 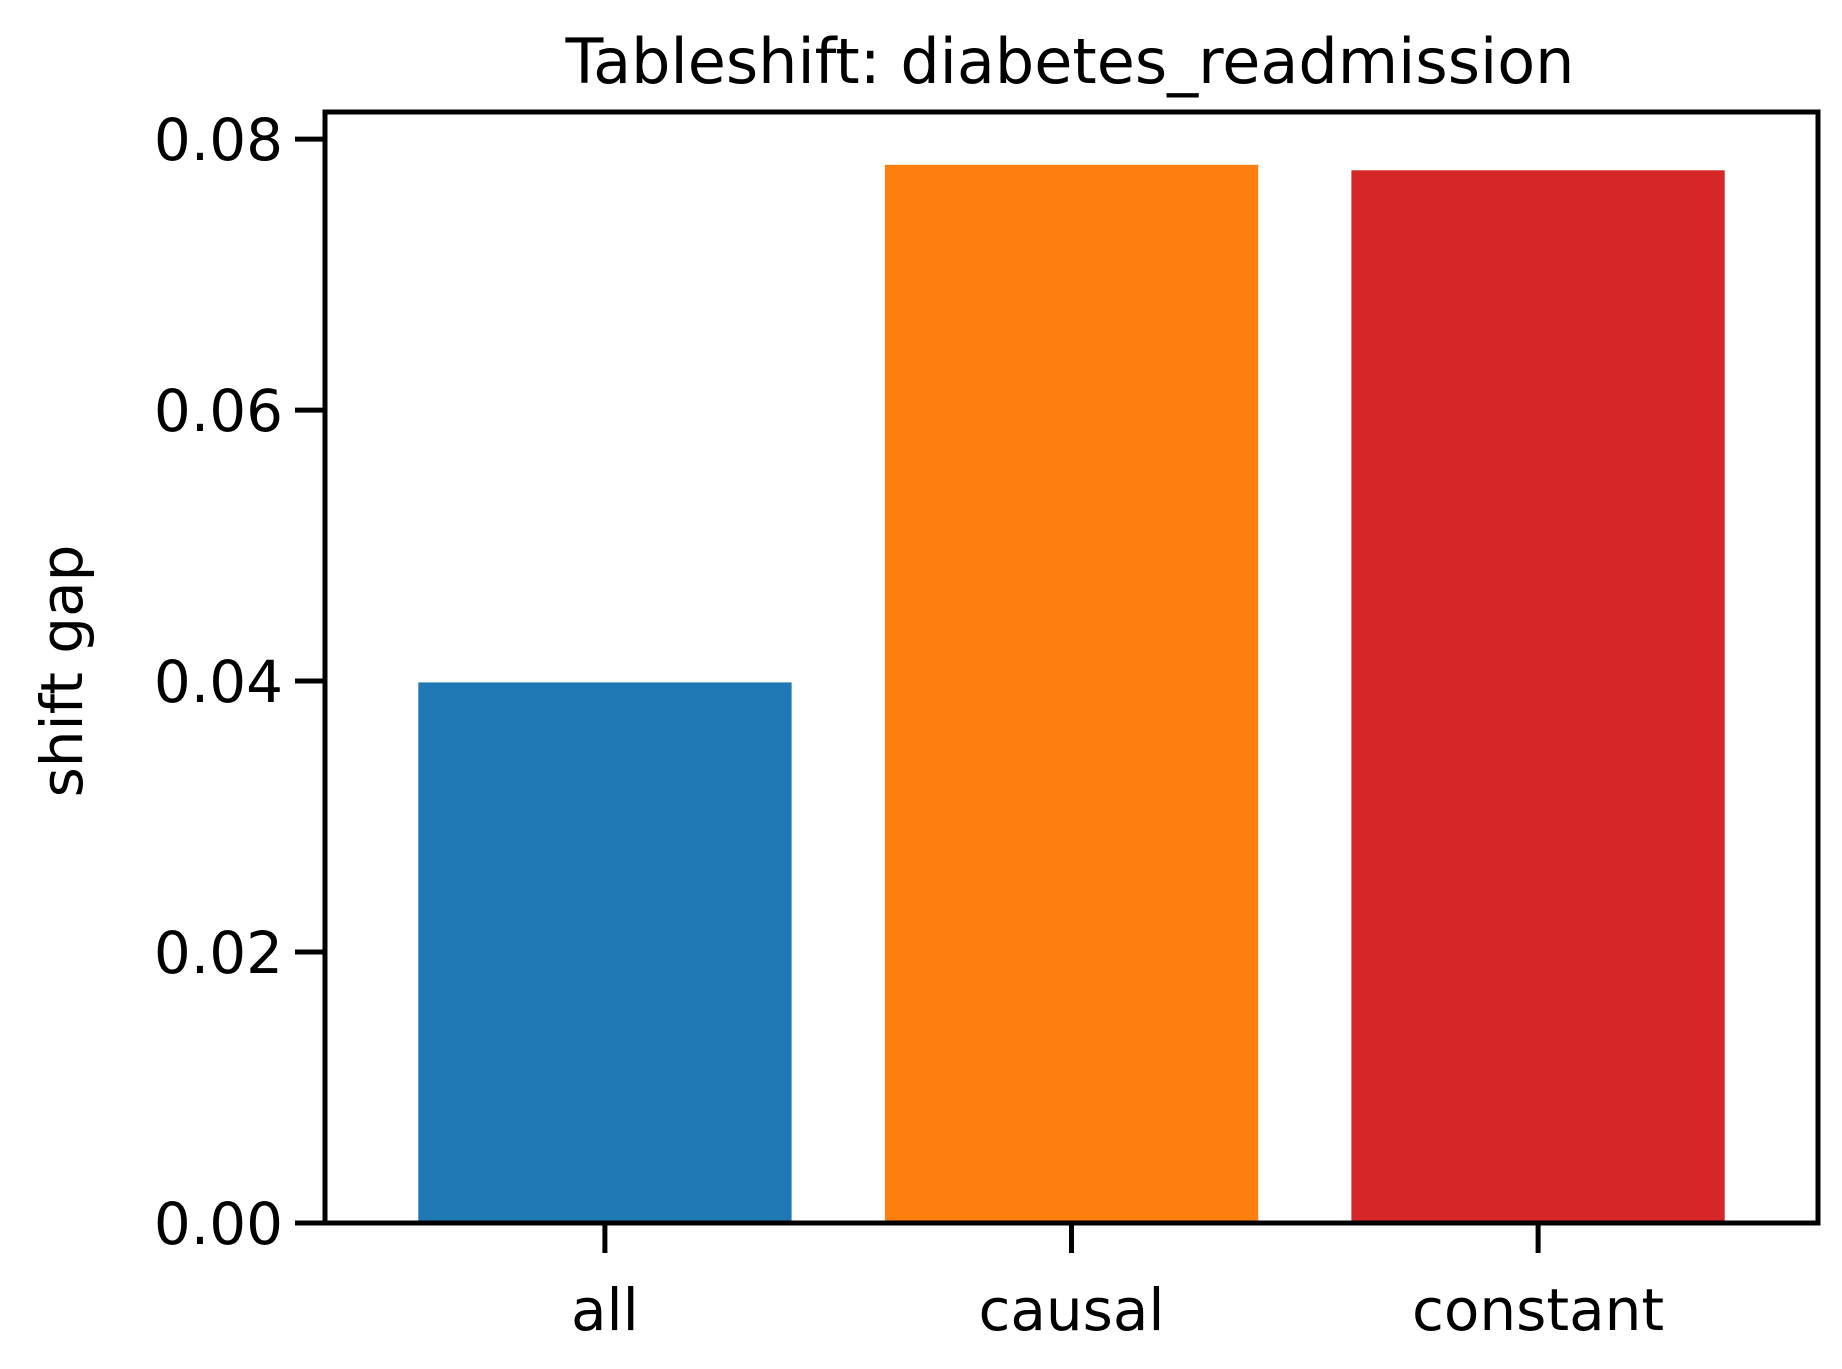 What do you see at coordinates (218, 953) in the screenshot?
I see `y-tick-label: 0.02` at bounding box center [218, 953].